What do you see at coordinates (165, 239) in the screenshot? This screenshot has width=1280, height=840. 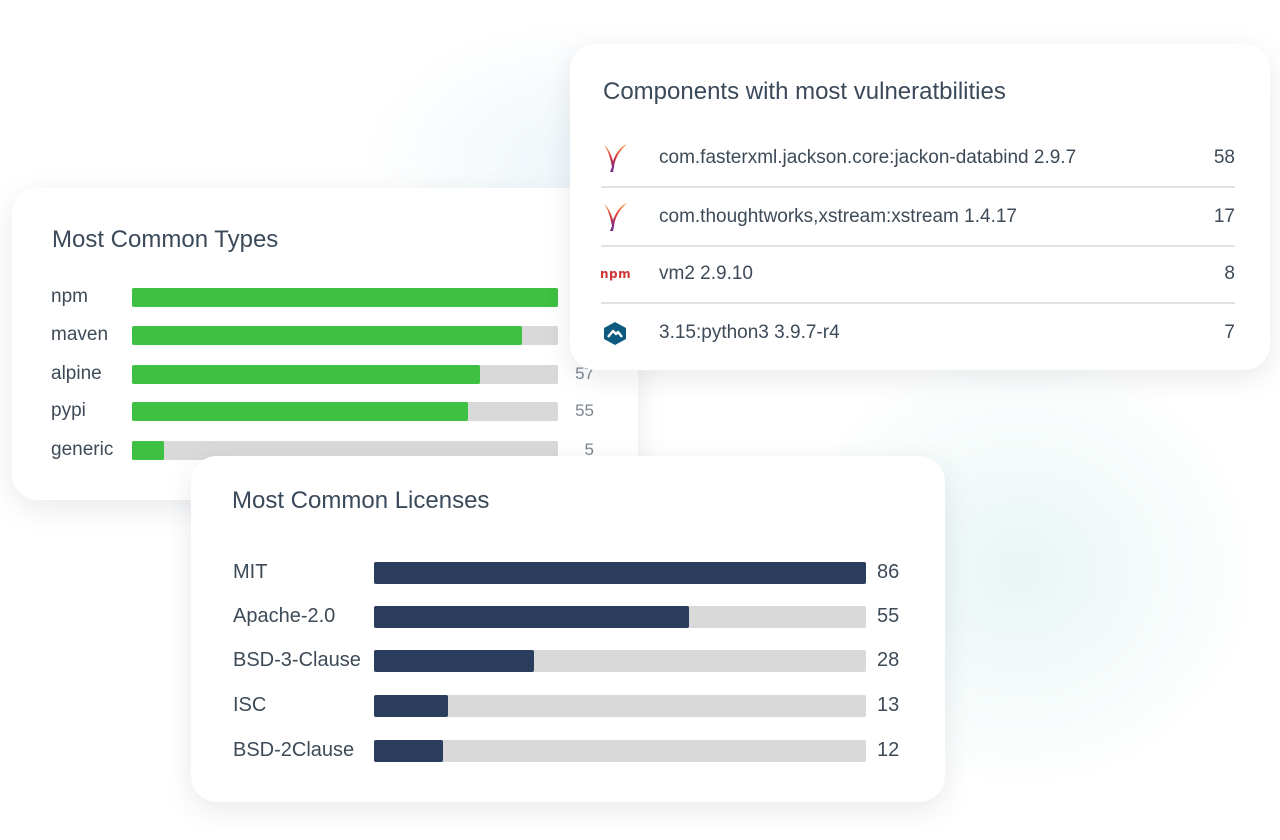 I see `types-card-title: Most Common Types` at bounding box center [165, 239].